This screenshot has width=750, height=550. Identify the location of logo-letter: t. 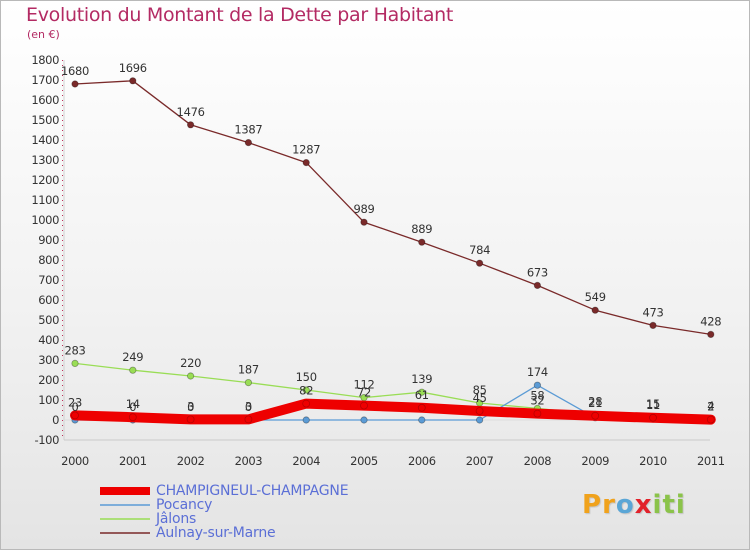
(669, 505).